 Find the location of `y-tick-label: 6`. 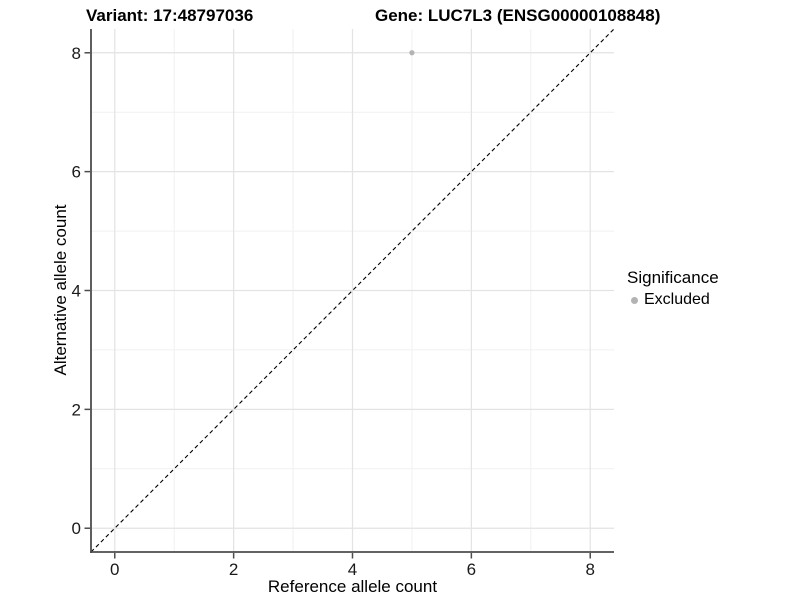

y-tick-label: 6 is located at coordinates (76, 172).